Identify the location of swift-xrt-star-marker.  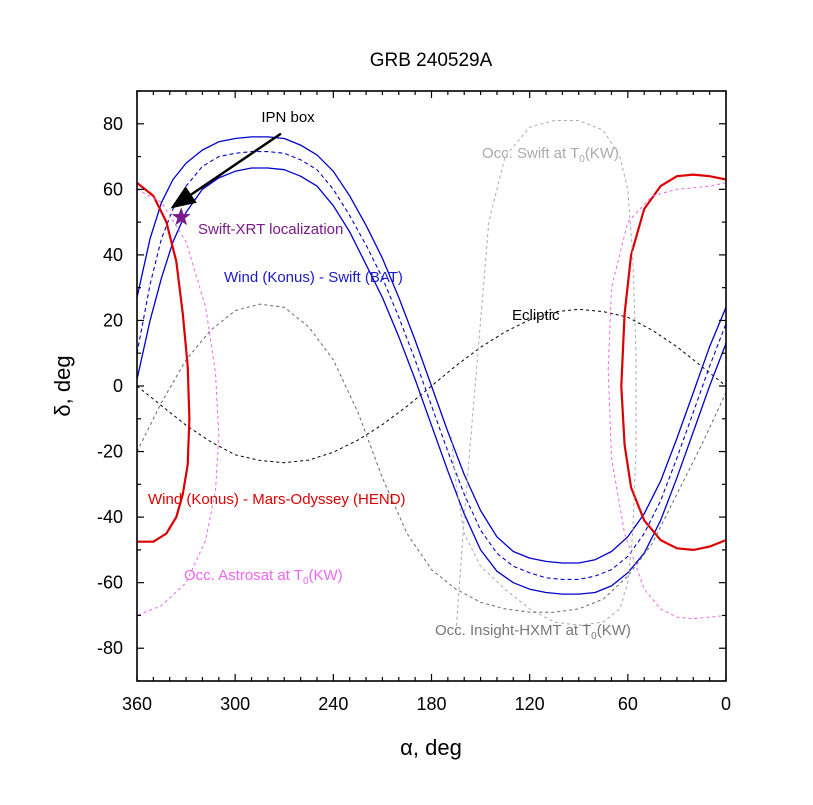
(181, 216).